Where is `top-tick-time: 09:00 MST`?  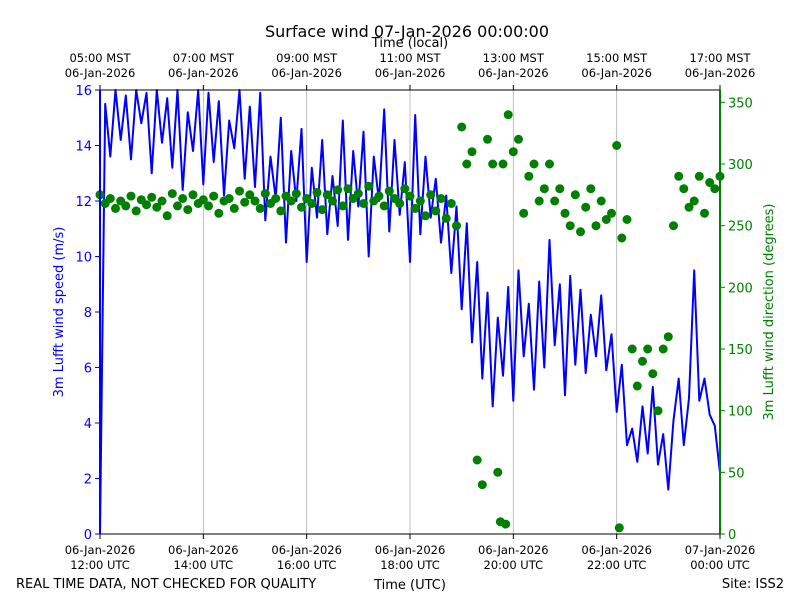 top-tick-time: 09:00 MST is located at coordinates (307, 58).